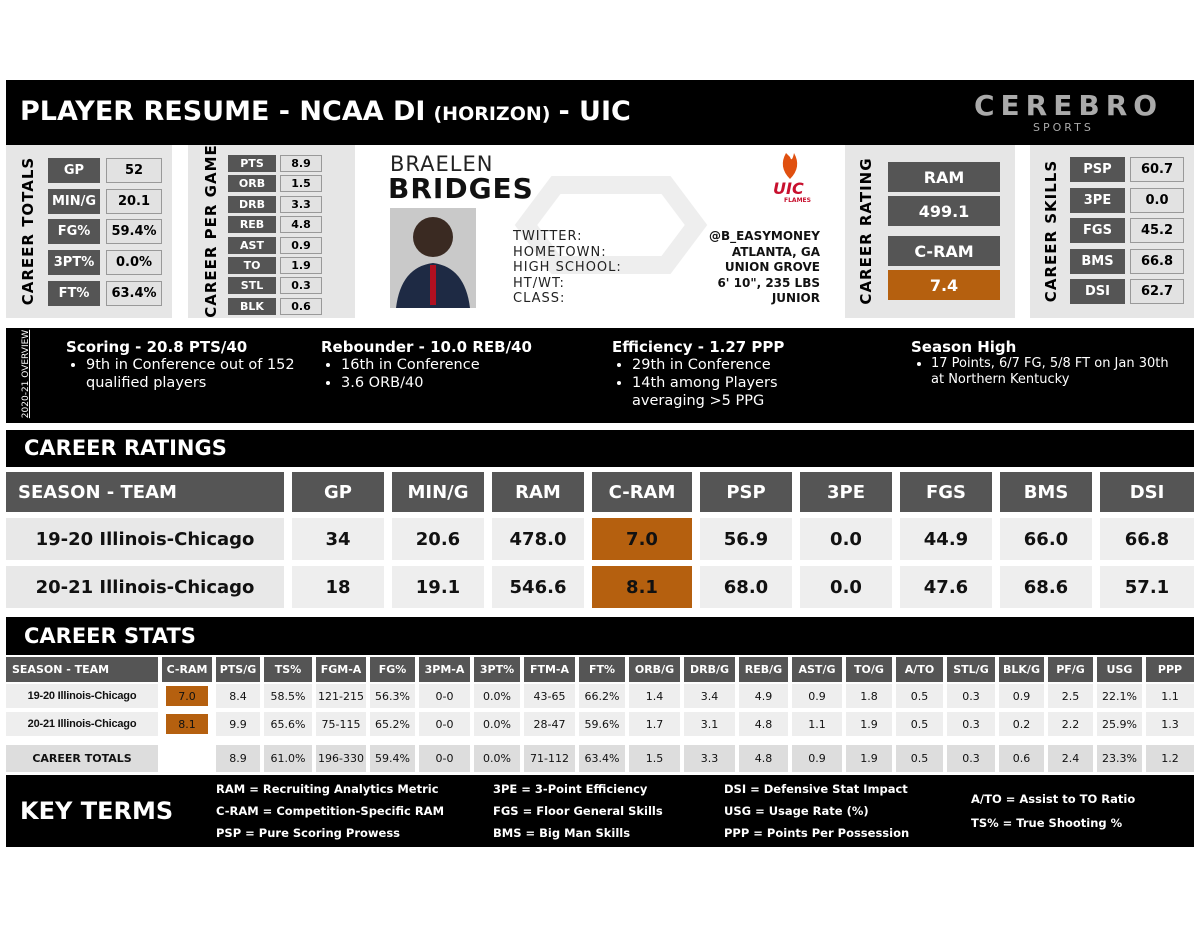 Image resolution: width=1200 pixels, height=927 pixels. What do you see at coordinates (288, 758) in the screenshot?
I see `totals-cell: 61.0%` at bounding box center [288, 758].